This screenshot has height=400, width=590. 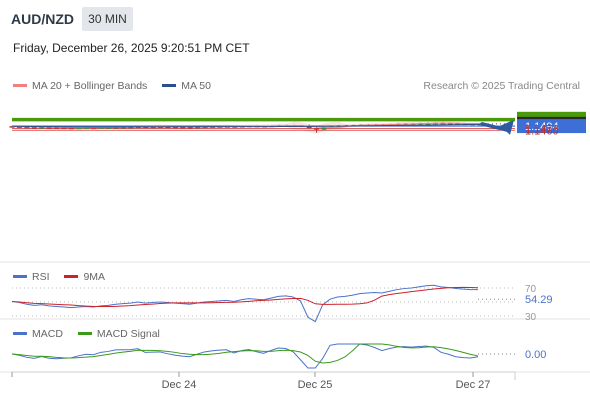 I want to click on rsi-legend: RSI 9MA, so click(x=65, y=277).